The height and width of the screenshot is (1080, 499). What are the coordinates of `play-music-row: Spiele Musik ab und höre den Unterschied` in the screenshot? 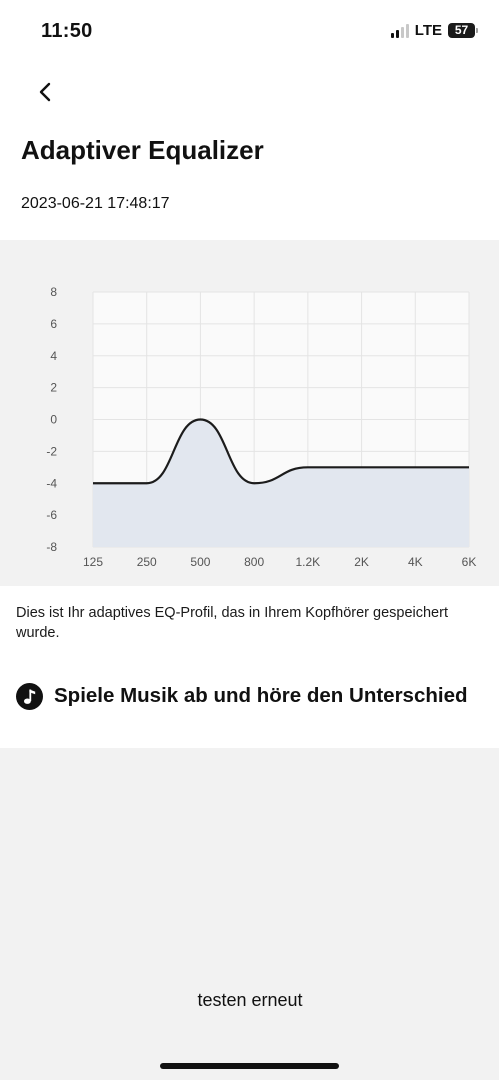 It's located at (251, 696).